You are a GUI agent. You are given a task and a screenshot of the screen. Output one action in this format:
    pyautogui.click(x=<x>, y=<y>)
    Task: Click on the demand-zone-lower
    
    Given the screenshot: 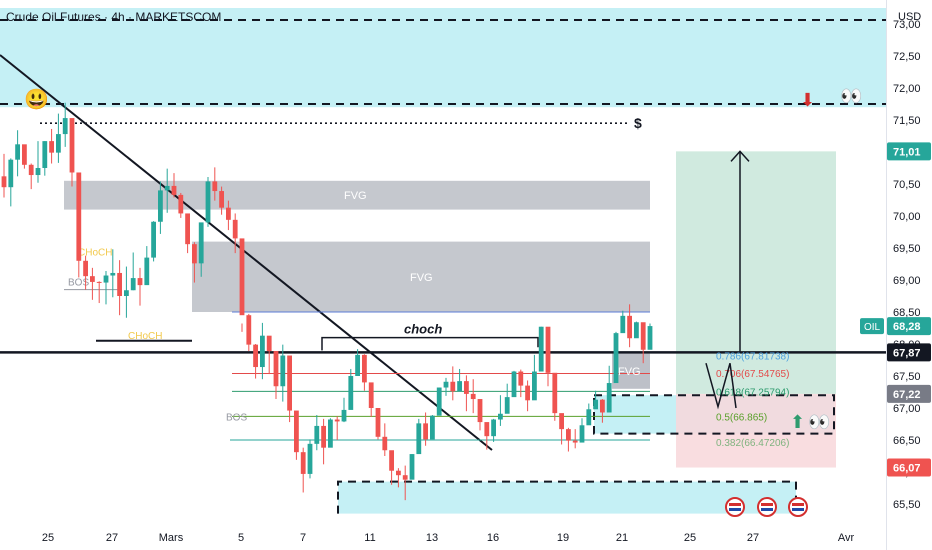 What is the action you would take?
    pyautogui.click(x=567, y=497)
    